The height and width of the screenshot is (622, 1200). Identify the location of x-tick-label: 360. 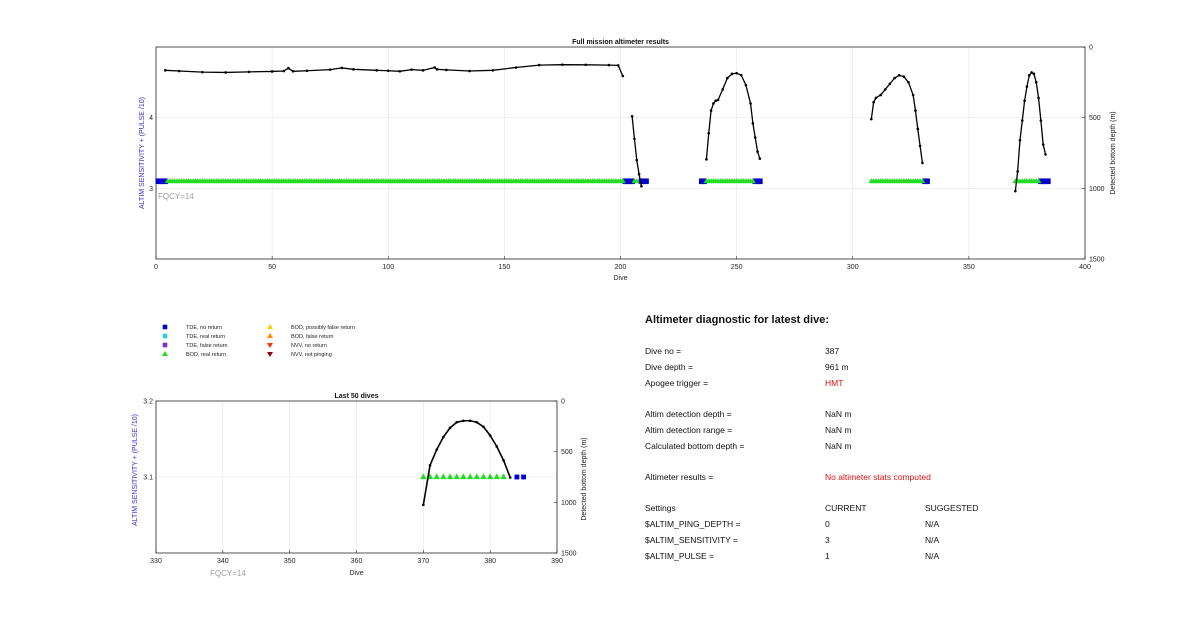
(357, 561).